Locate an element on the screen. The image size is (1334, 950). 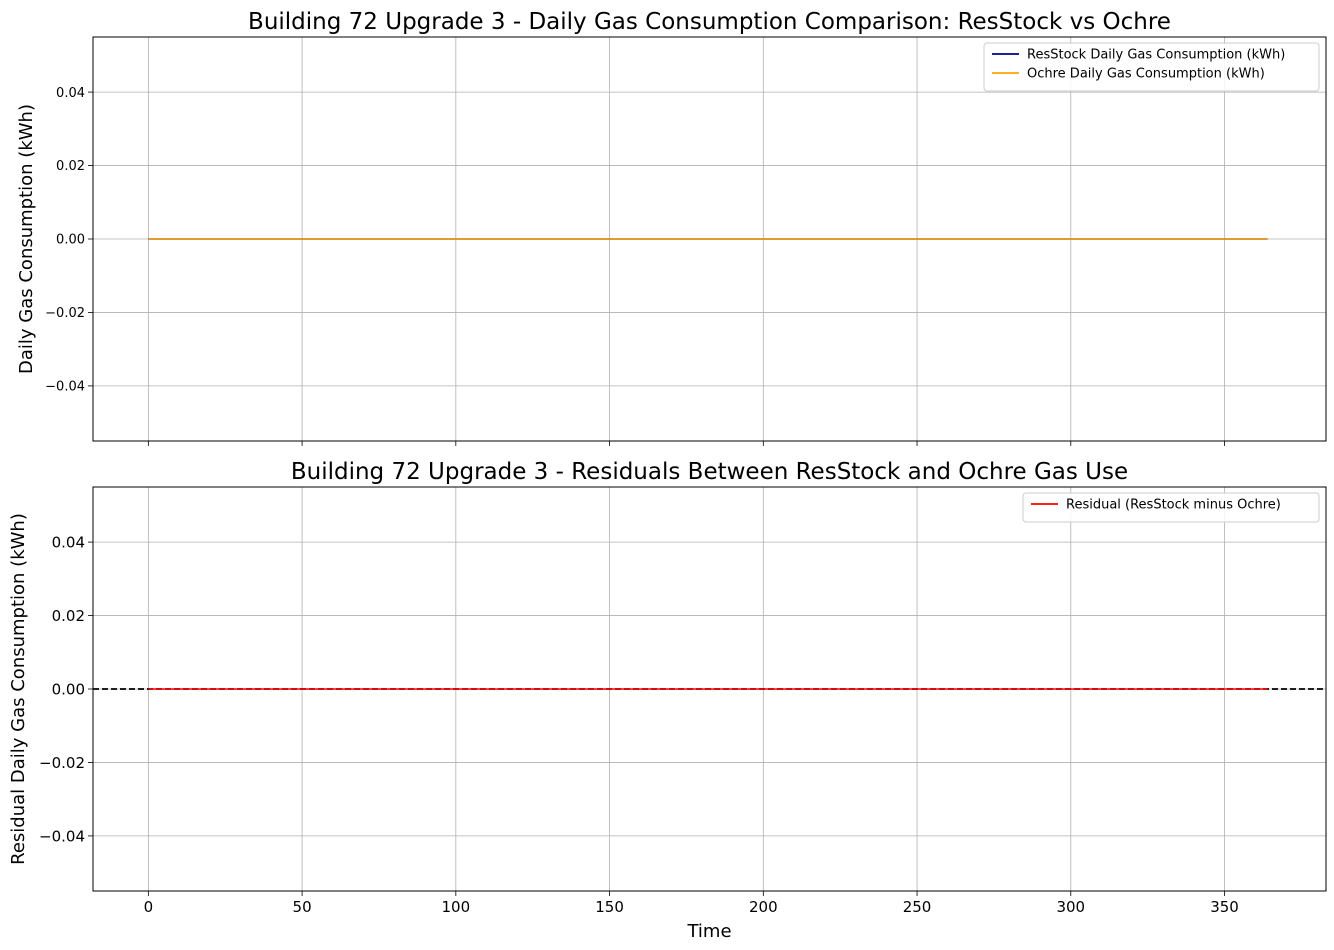
legend: Residual (ResStock minus Ochre) is located at coordinates (1171, 507).